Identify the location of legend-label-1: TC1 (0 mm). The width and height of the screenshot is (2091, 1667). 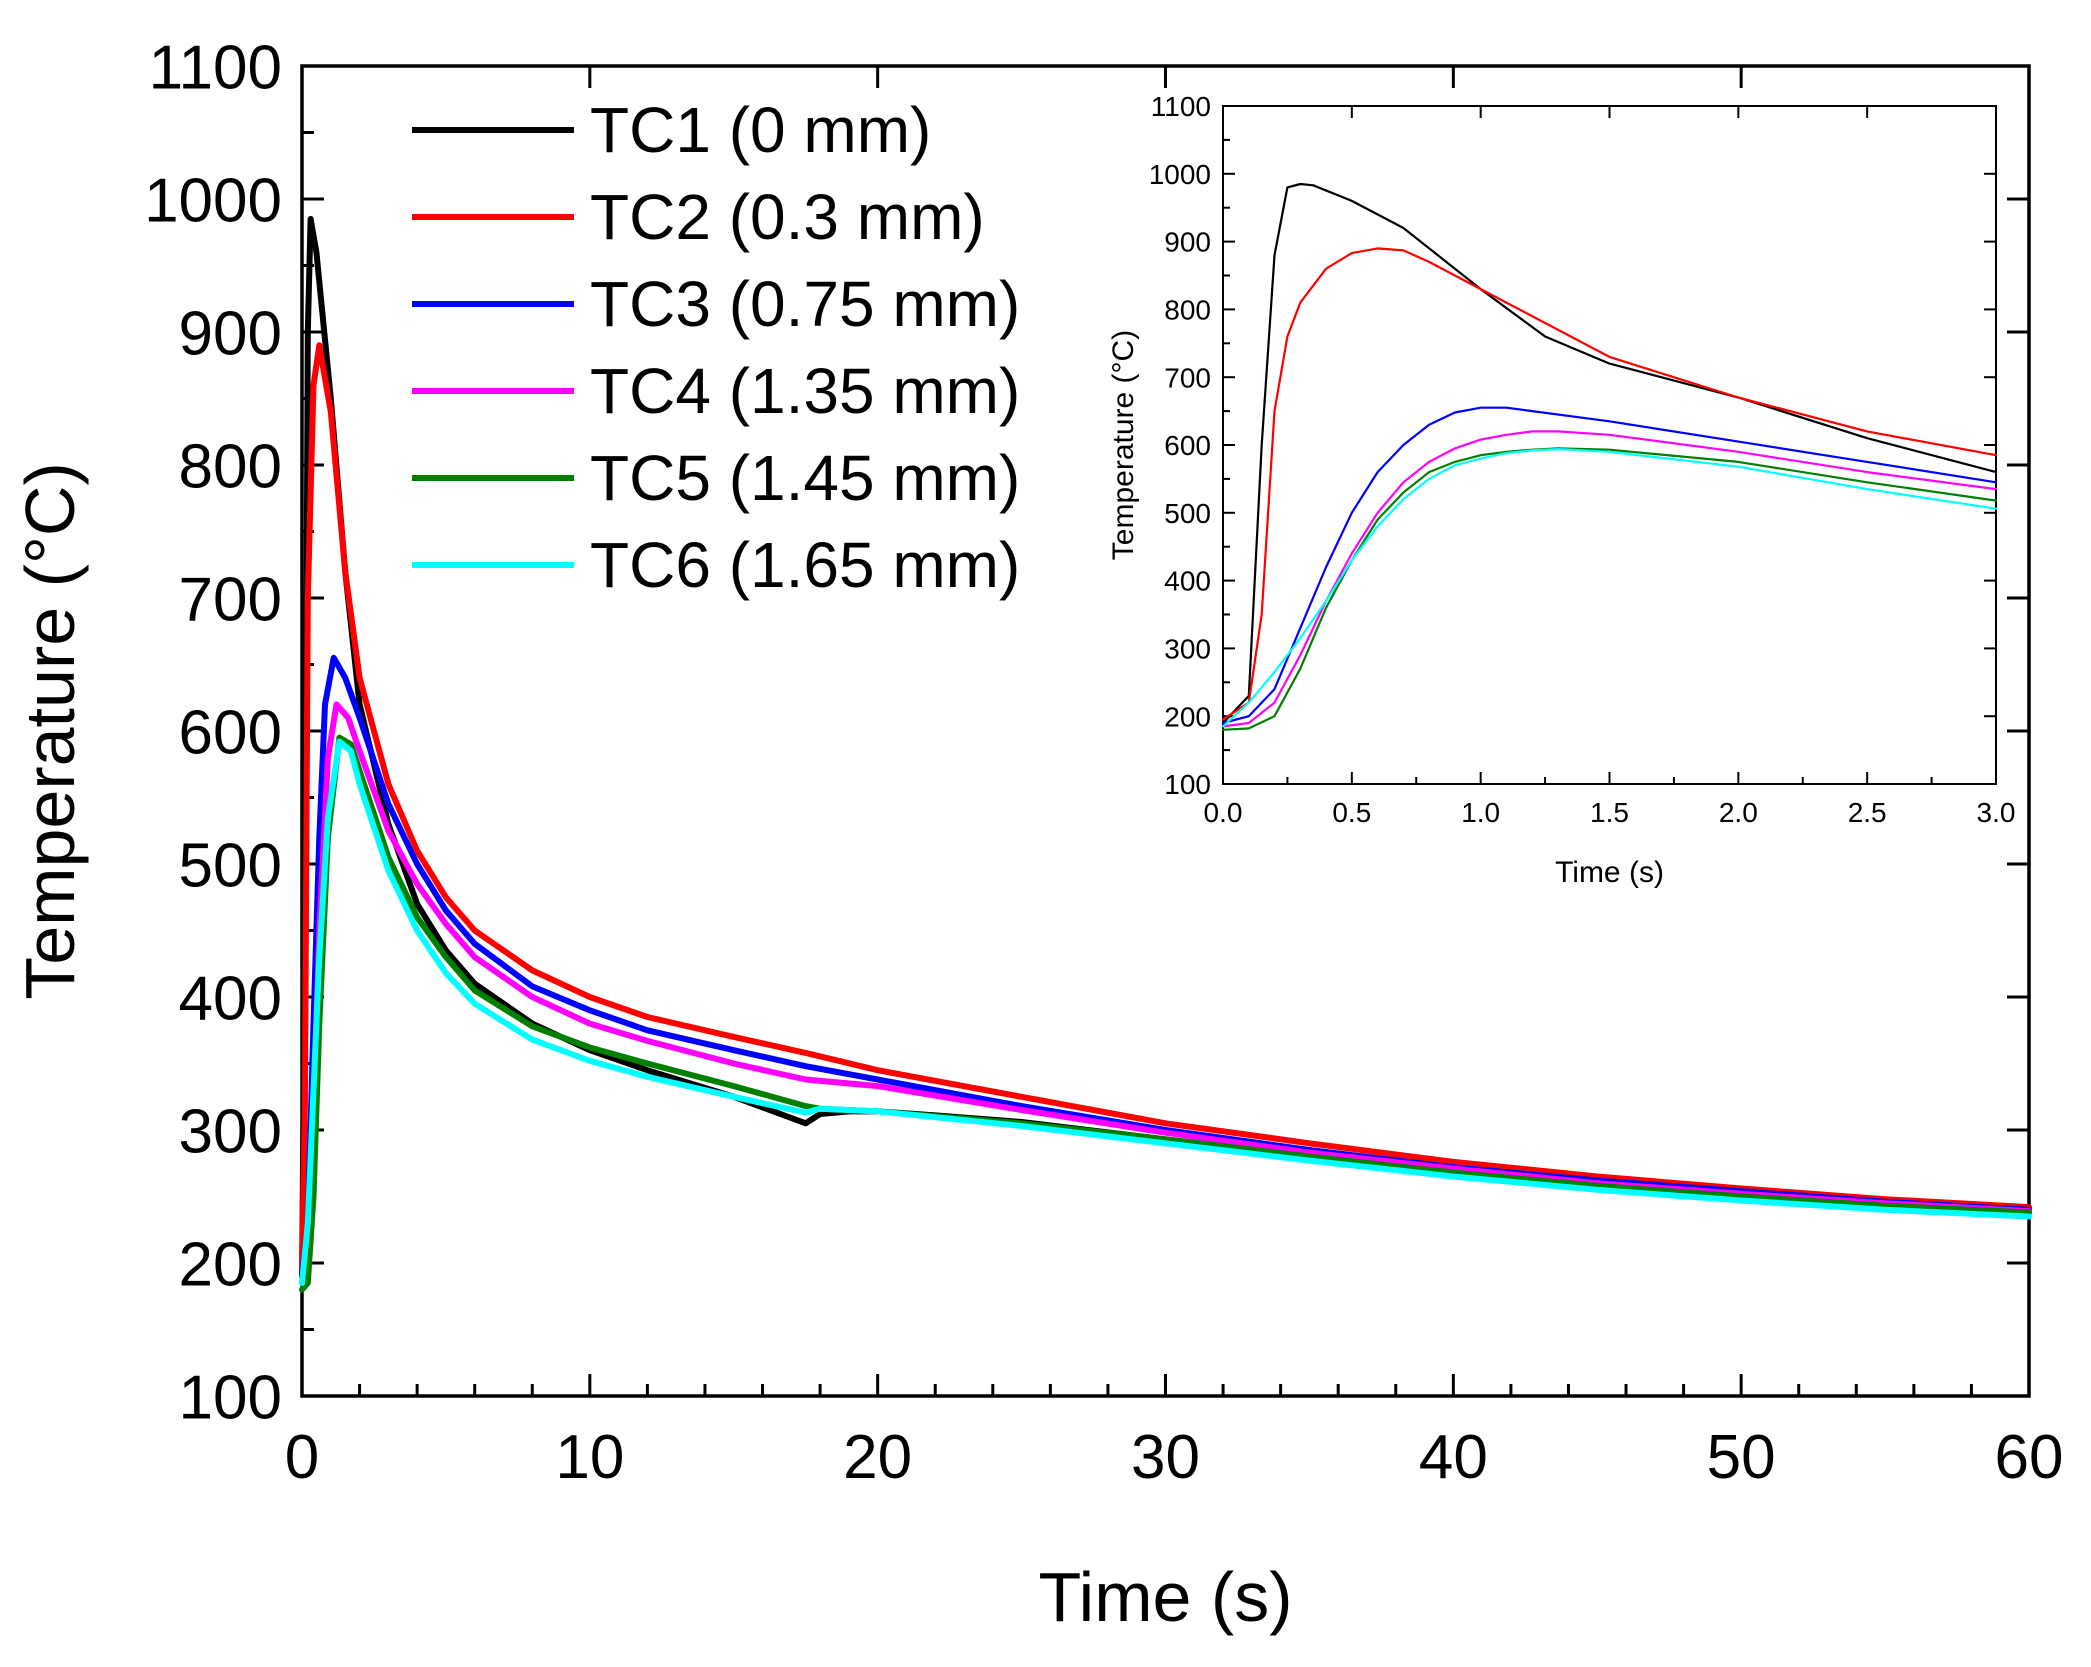
(760, 130).